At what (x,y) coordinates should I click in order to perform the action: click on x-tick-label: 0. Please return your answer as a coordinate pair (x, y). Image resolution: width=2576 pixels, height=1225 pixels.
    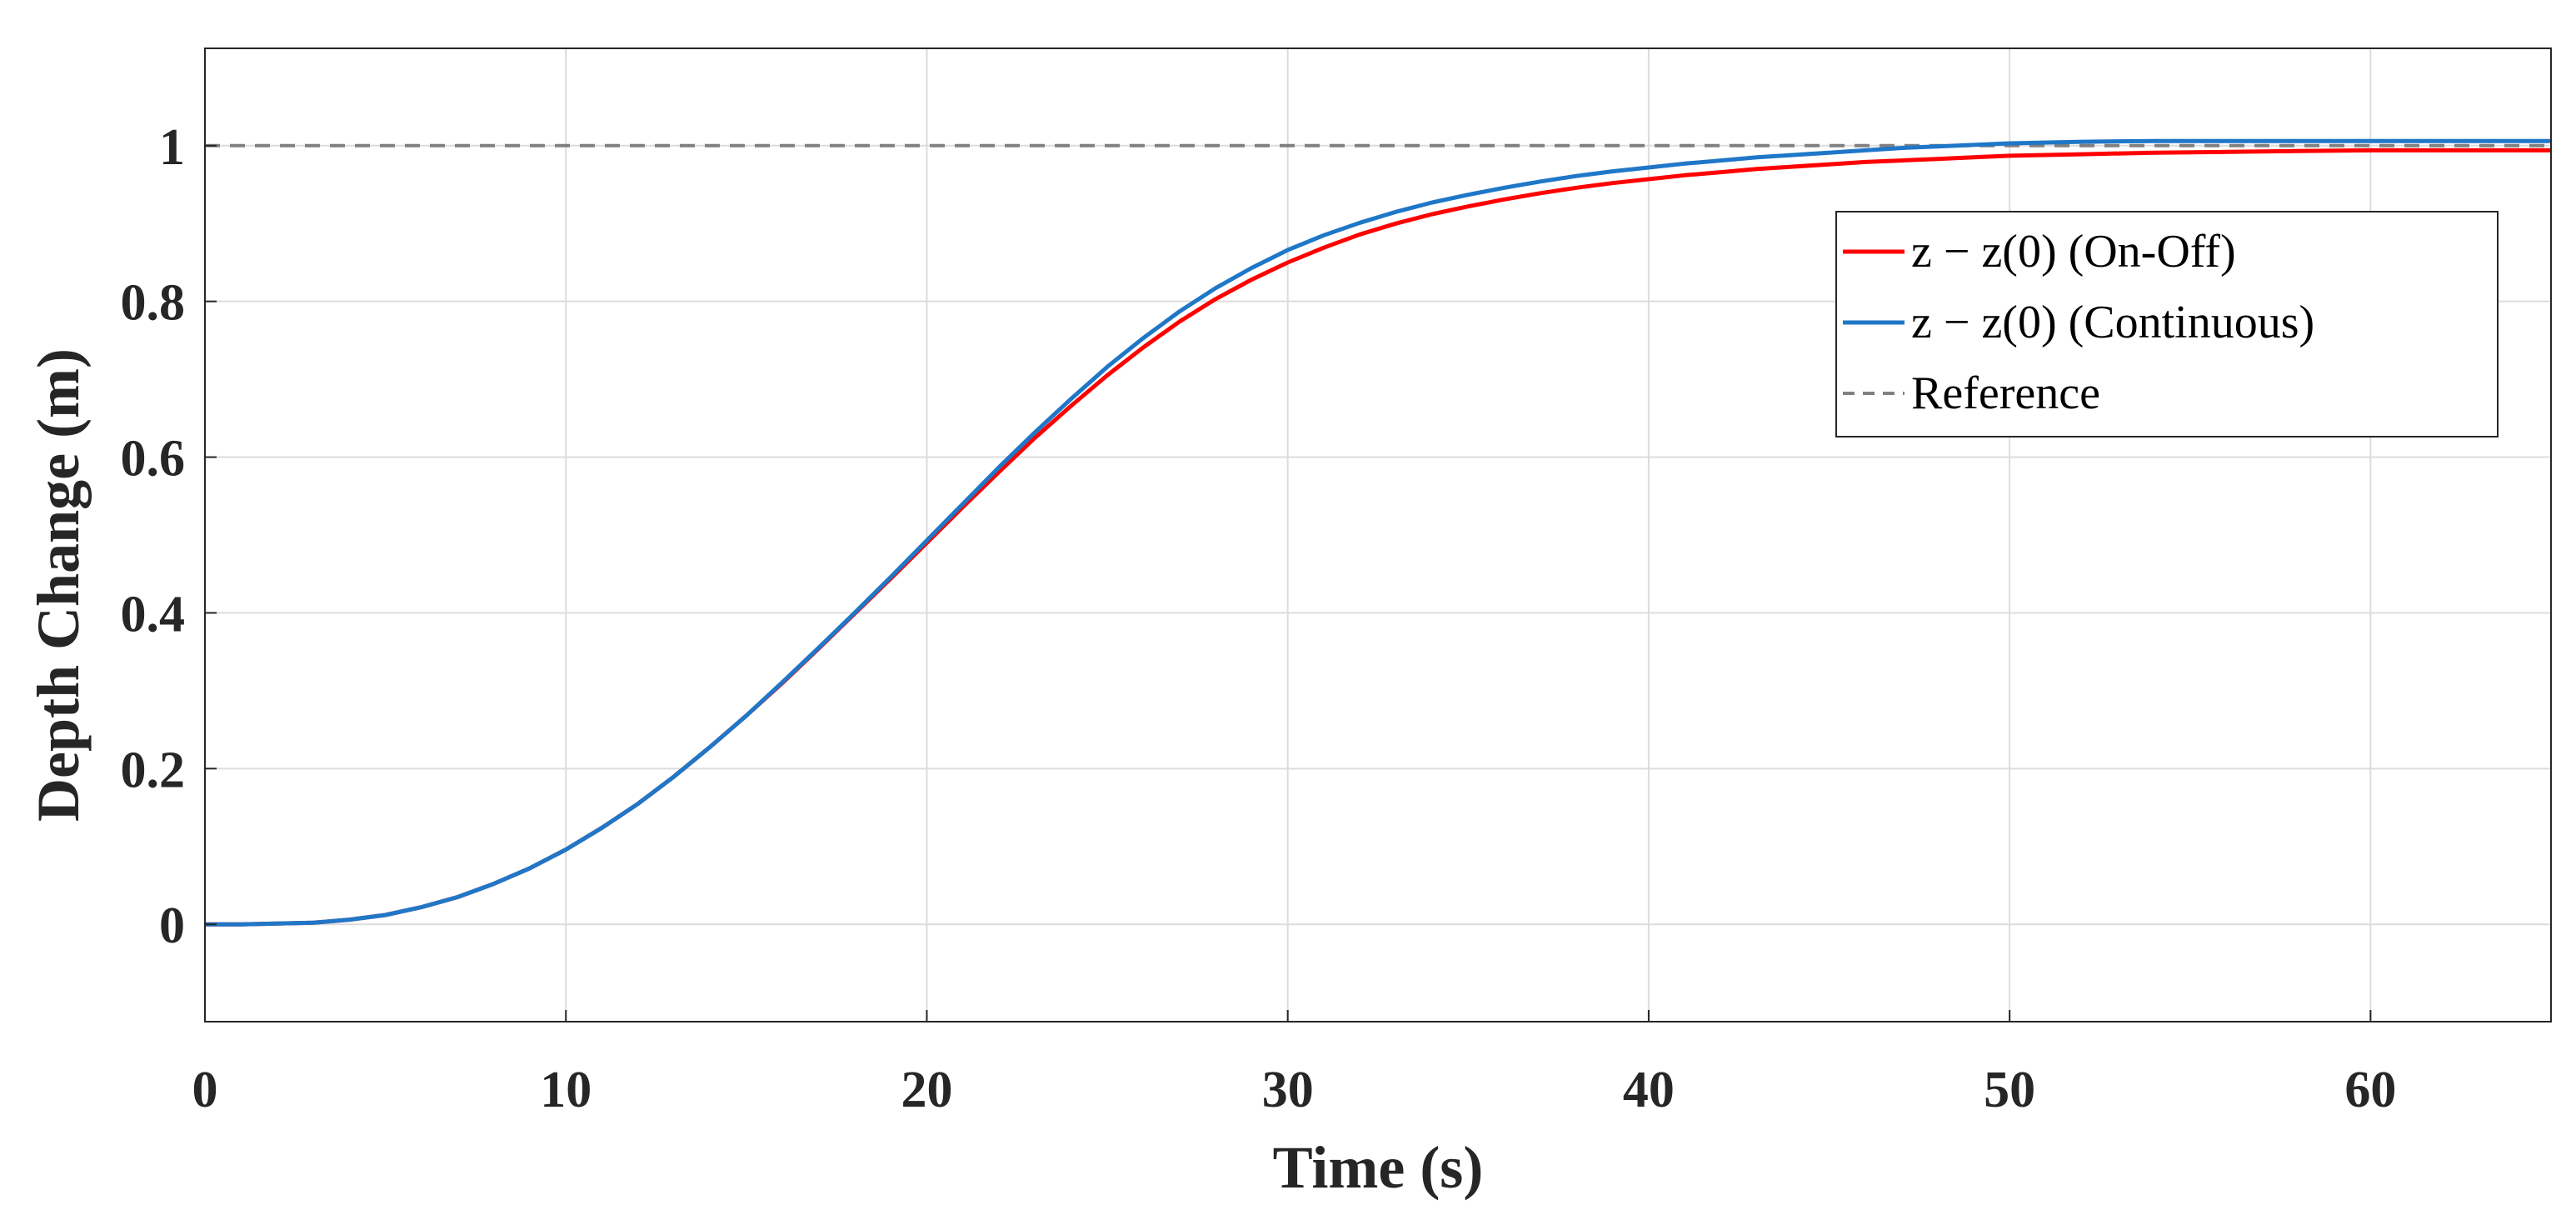
    Looking at the image, I should click on (205, 1090).